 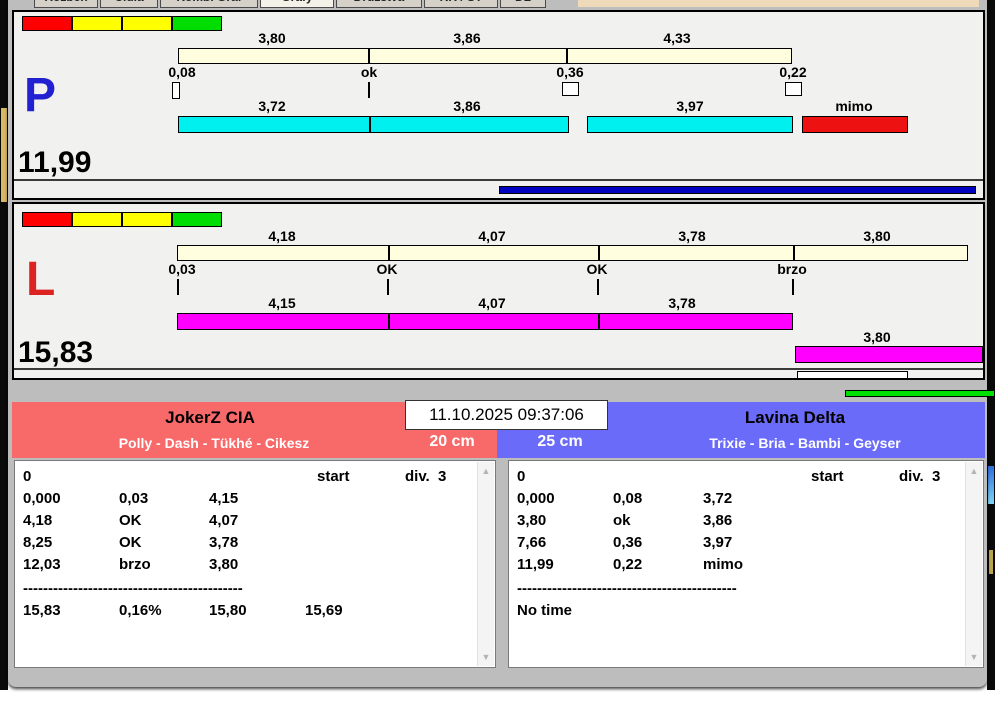 I want to click on cross-label: 0,03, so click(x=182, y=269).